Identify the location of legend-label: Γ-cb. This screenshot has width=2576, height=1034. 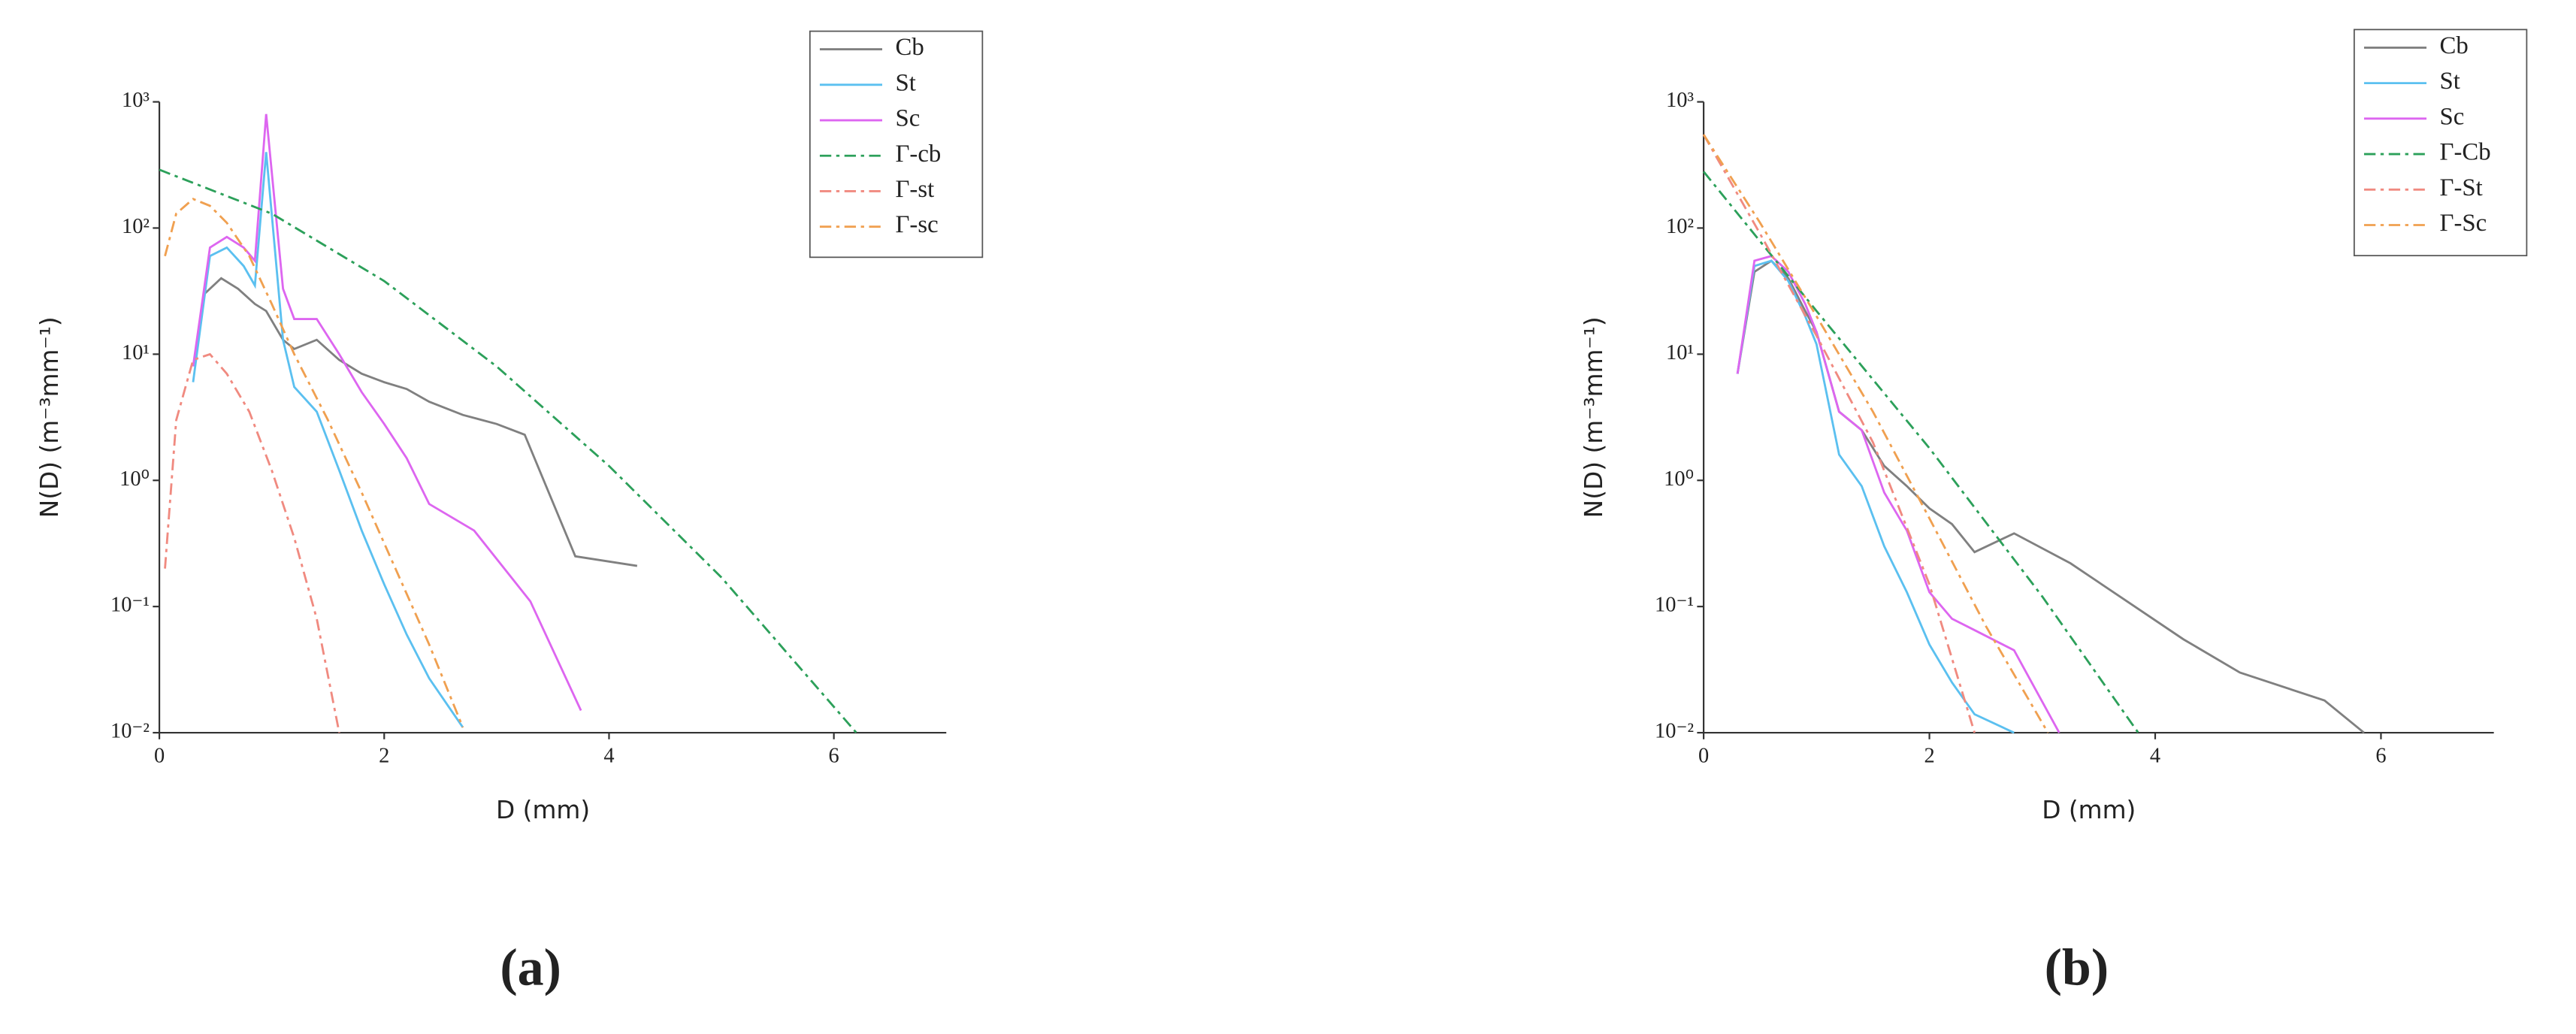
(918, 154).